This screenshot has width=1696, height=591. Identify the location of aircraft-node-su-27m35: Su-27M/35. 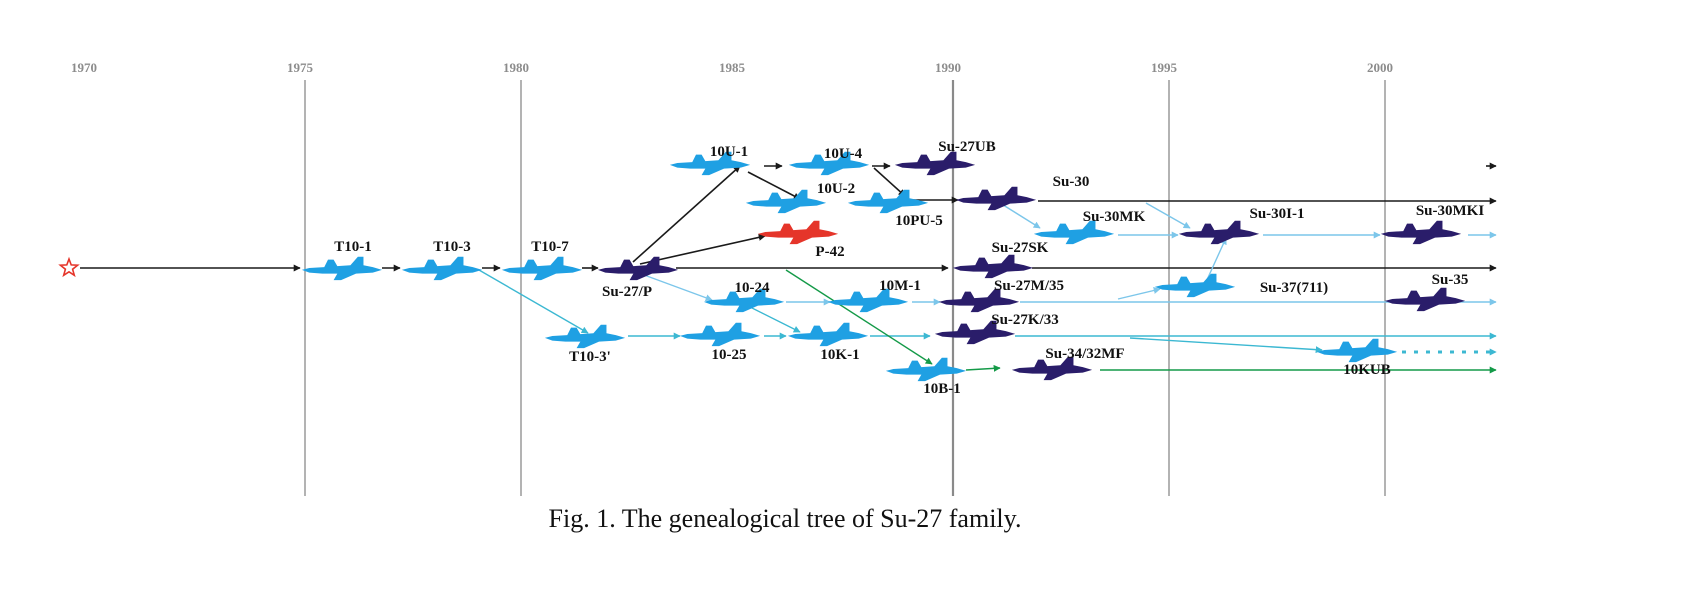
(1001, 295).